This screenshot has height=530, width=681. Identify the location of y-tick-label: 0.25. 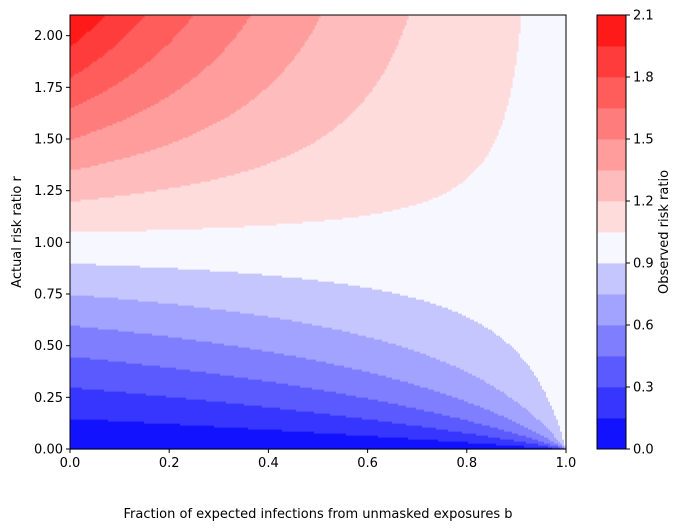
(48, 398).